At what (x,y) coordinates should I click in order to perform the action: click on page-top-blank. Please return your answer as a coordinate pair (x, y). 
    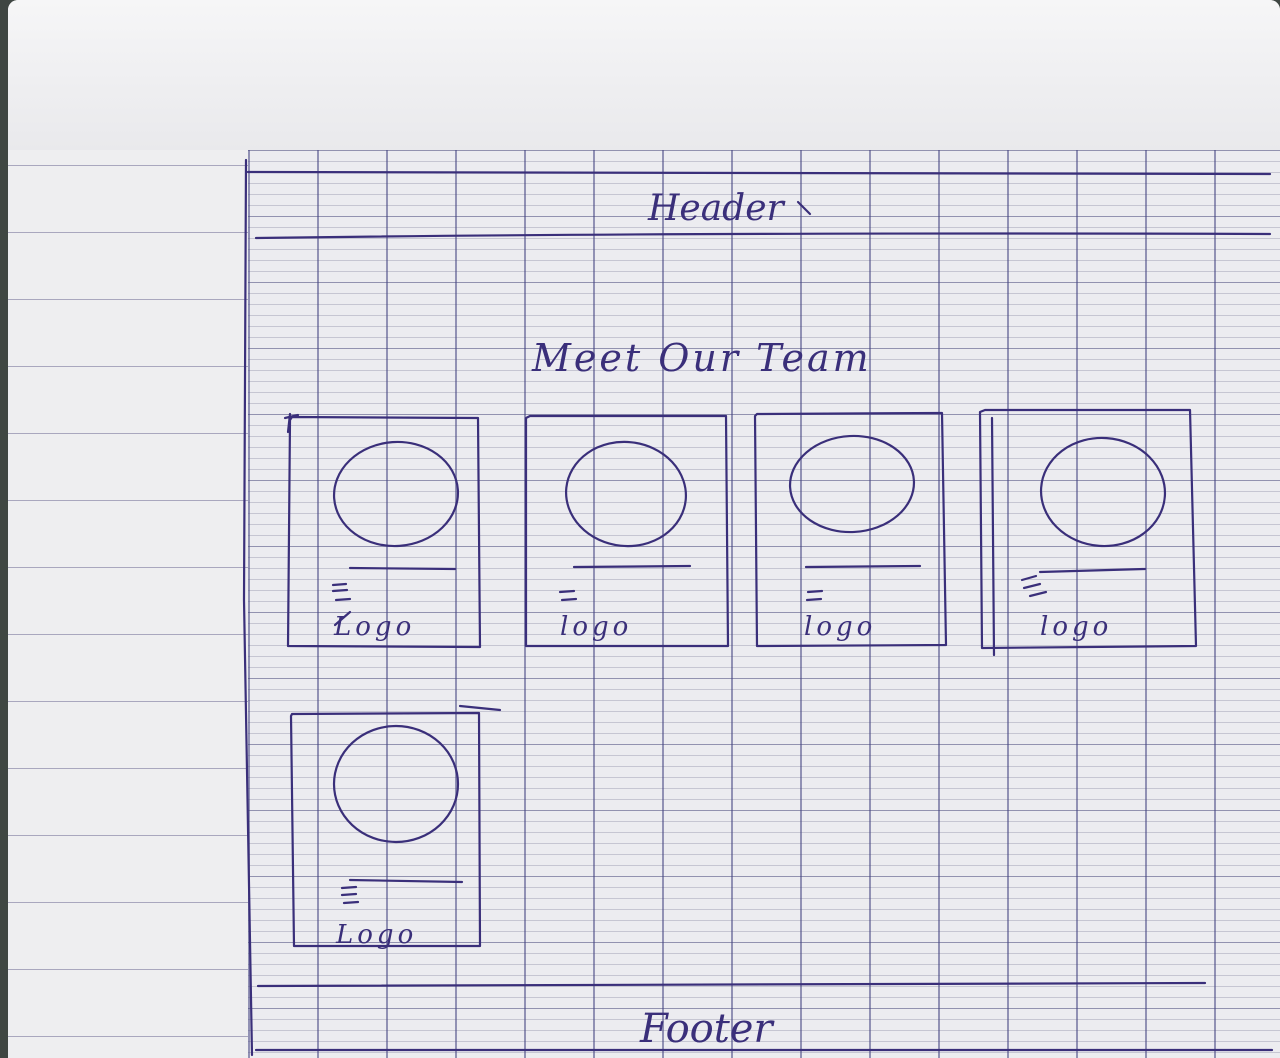
    Looking at the image, I should click on (644, 75).